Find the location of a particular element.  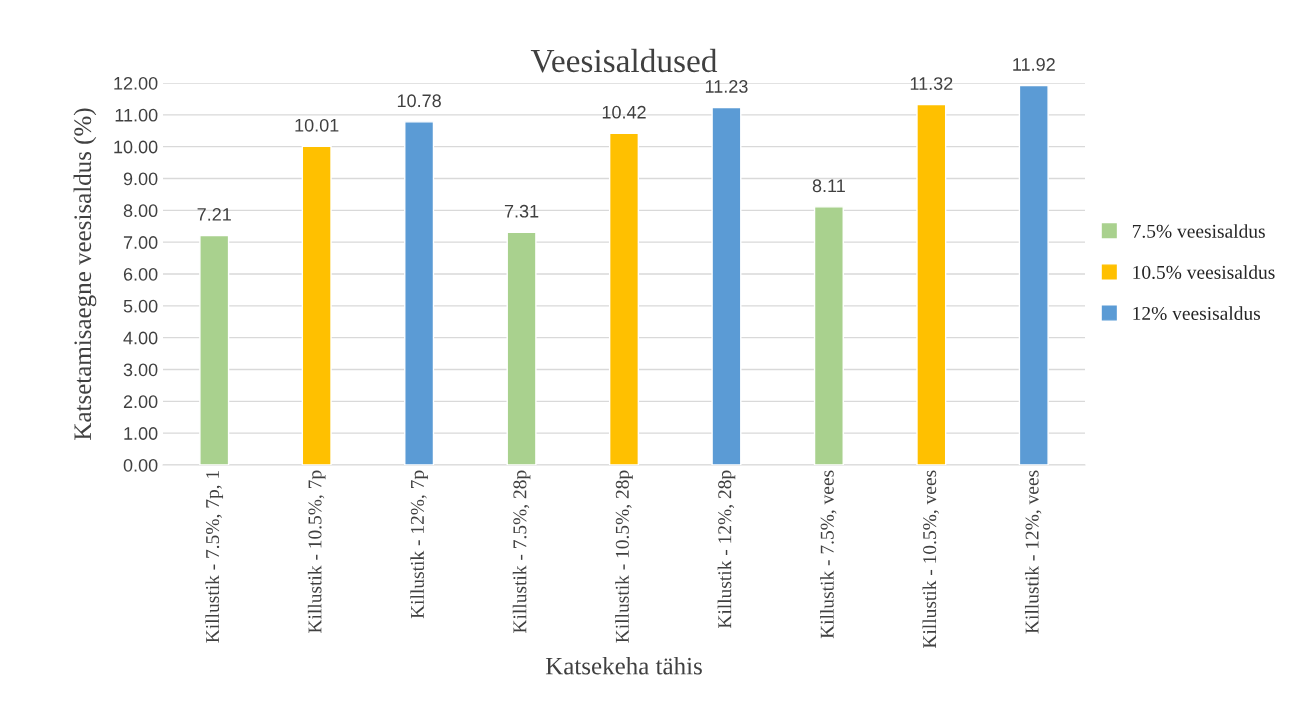

data-label: 10.42 is located at coordinates (624, 112).